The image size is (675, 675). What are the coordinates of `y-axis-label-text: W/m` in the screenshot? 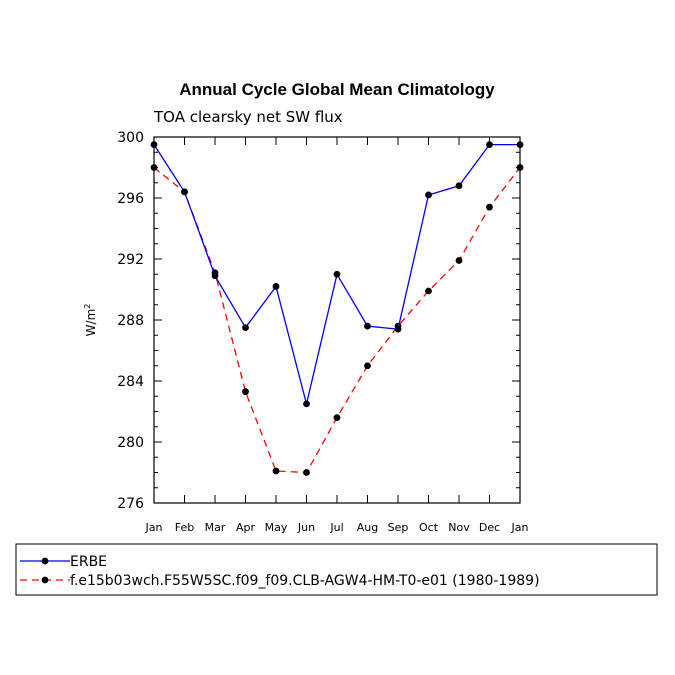 It's located at (91, 323).